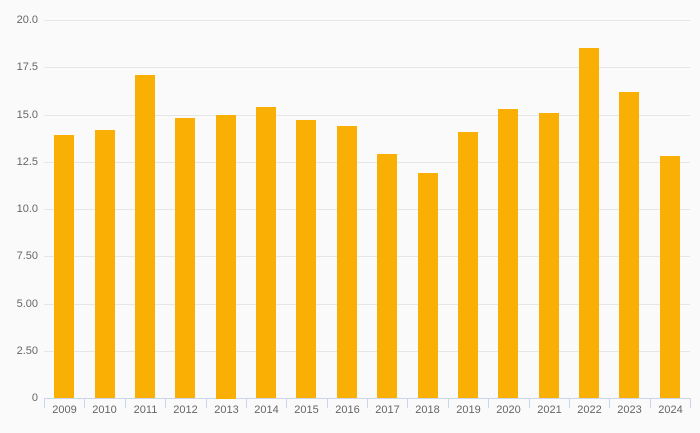  What do you see at coordinates (185, 410) in the screenshot?
I see `x-axis-label: 2012` at bounding box center [185, 410].